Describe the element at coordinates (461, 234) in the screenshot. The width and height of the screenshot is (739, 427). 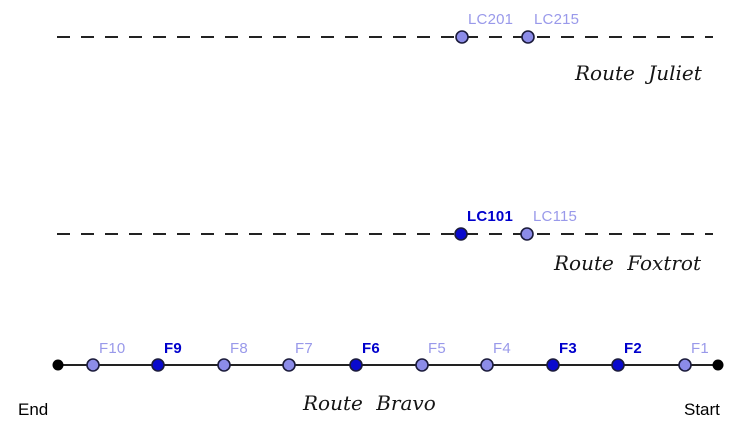
I see `point-lc101` at that location.